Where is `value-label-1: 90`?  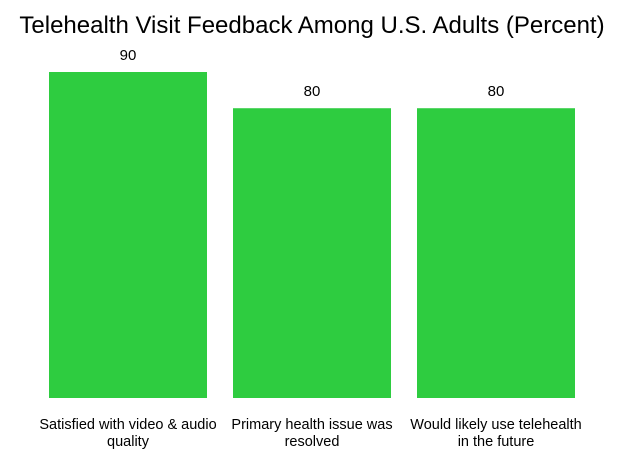 value-label-1: 90 is located at coordinates (128, 55).